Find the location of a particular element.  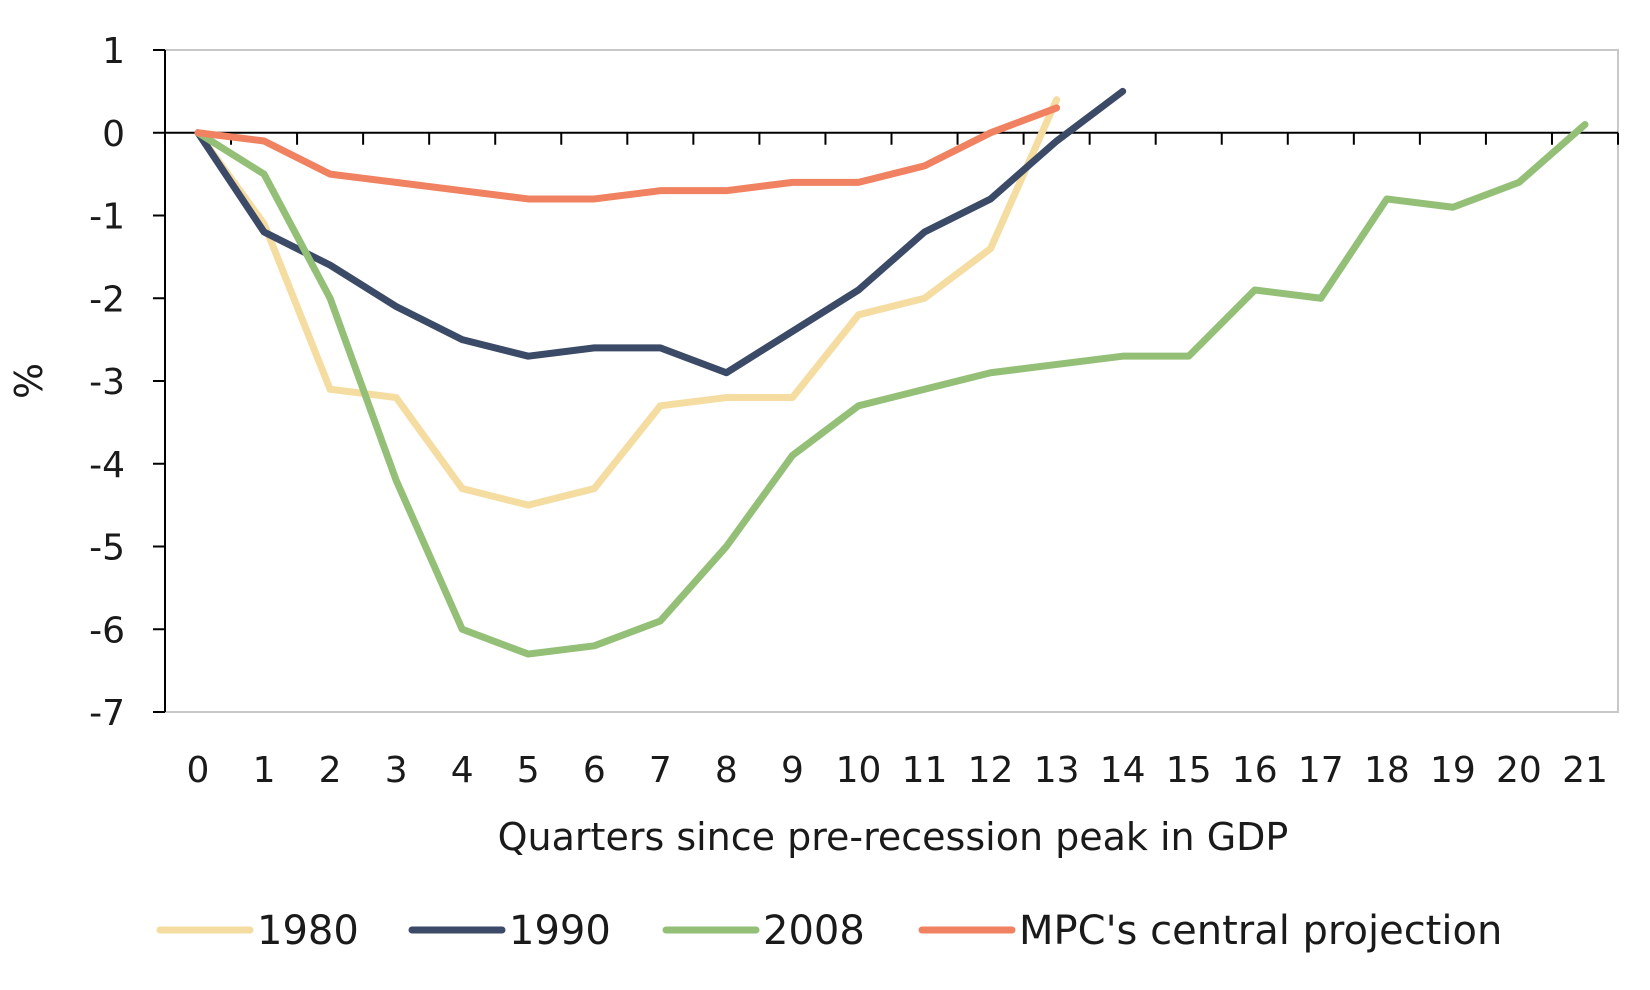

y-tick-label: -1 is located at coordinates (107, 217).